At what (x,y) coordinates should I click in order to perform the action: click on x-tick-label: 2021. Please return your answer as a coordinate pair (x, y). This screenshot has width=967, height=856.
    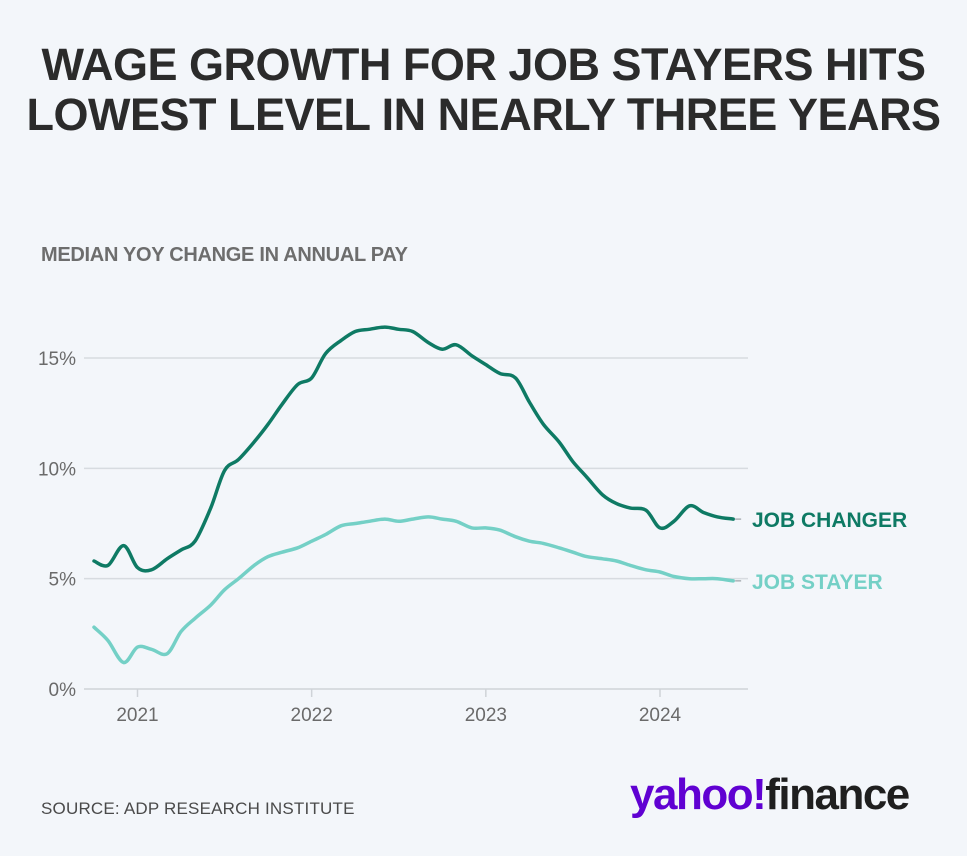
    Looking at the image, I should click on (137, 715).